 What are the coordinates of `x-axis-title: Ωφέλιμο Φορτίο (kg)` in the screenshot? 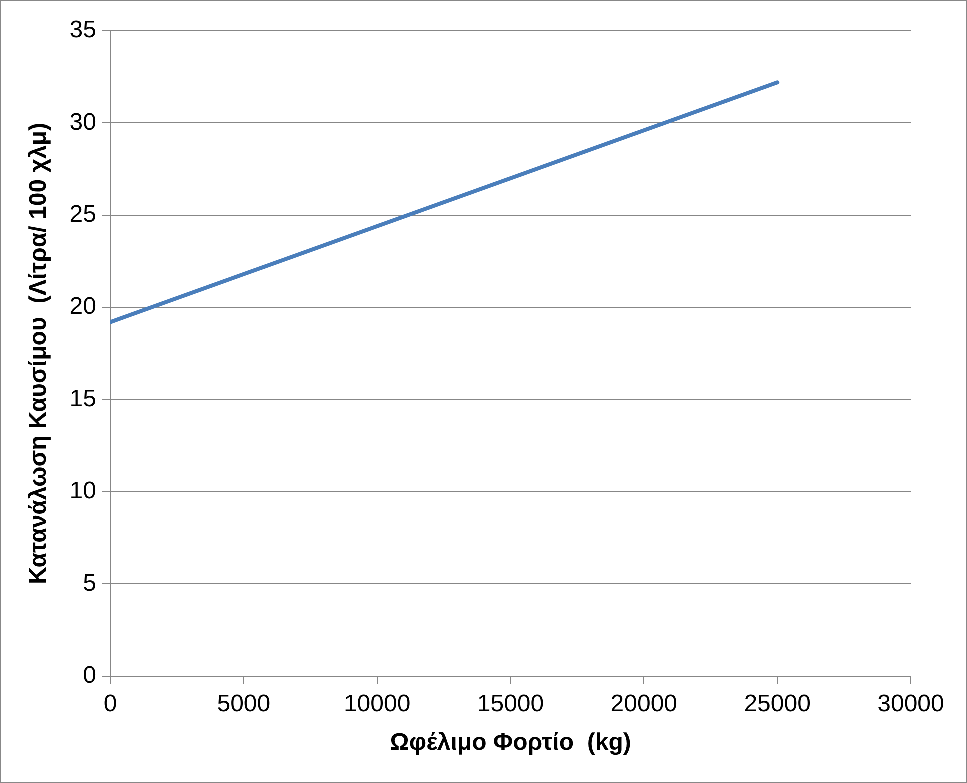 It's located at (511, 742).